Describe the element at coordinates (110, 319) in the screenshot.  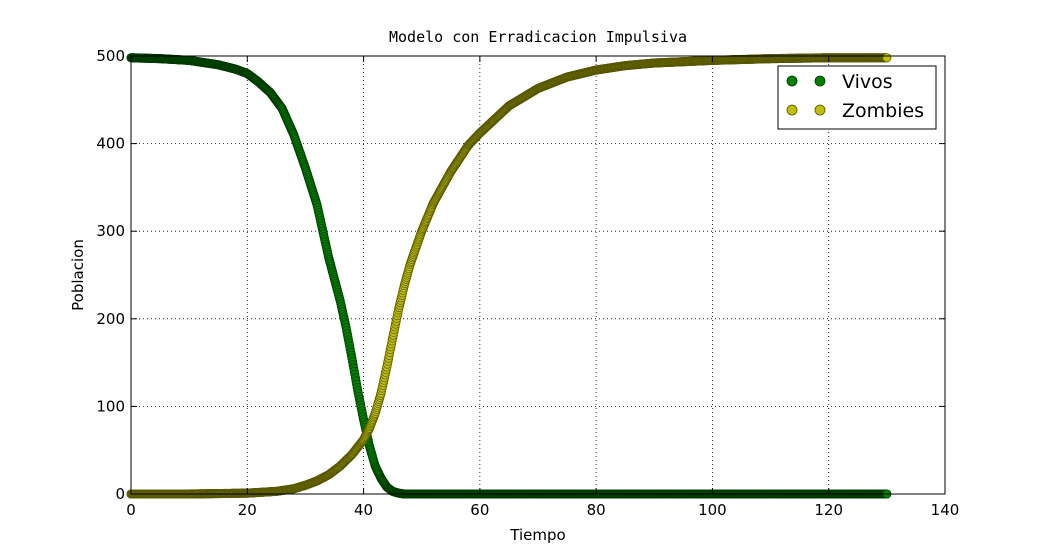
I see `y-tick-label: 200` at that location.